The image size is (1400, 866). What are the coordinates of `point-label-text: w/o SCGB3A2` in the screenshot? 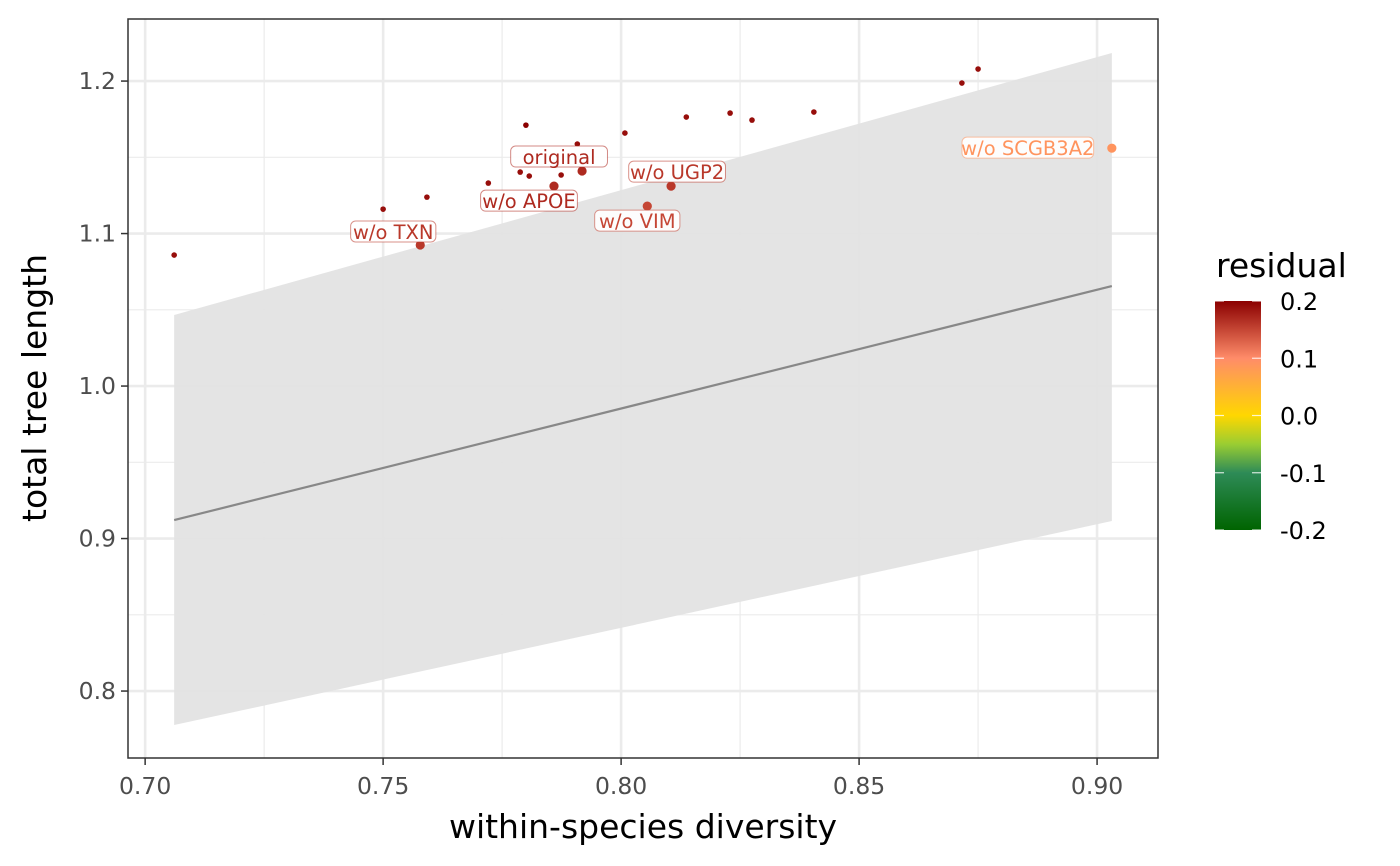 It's located at (1027, 148).